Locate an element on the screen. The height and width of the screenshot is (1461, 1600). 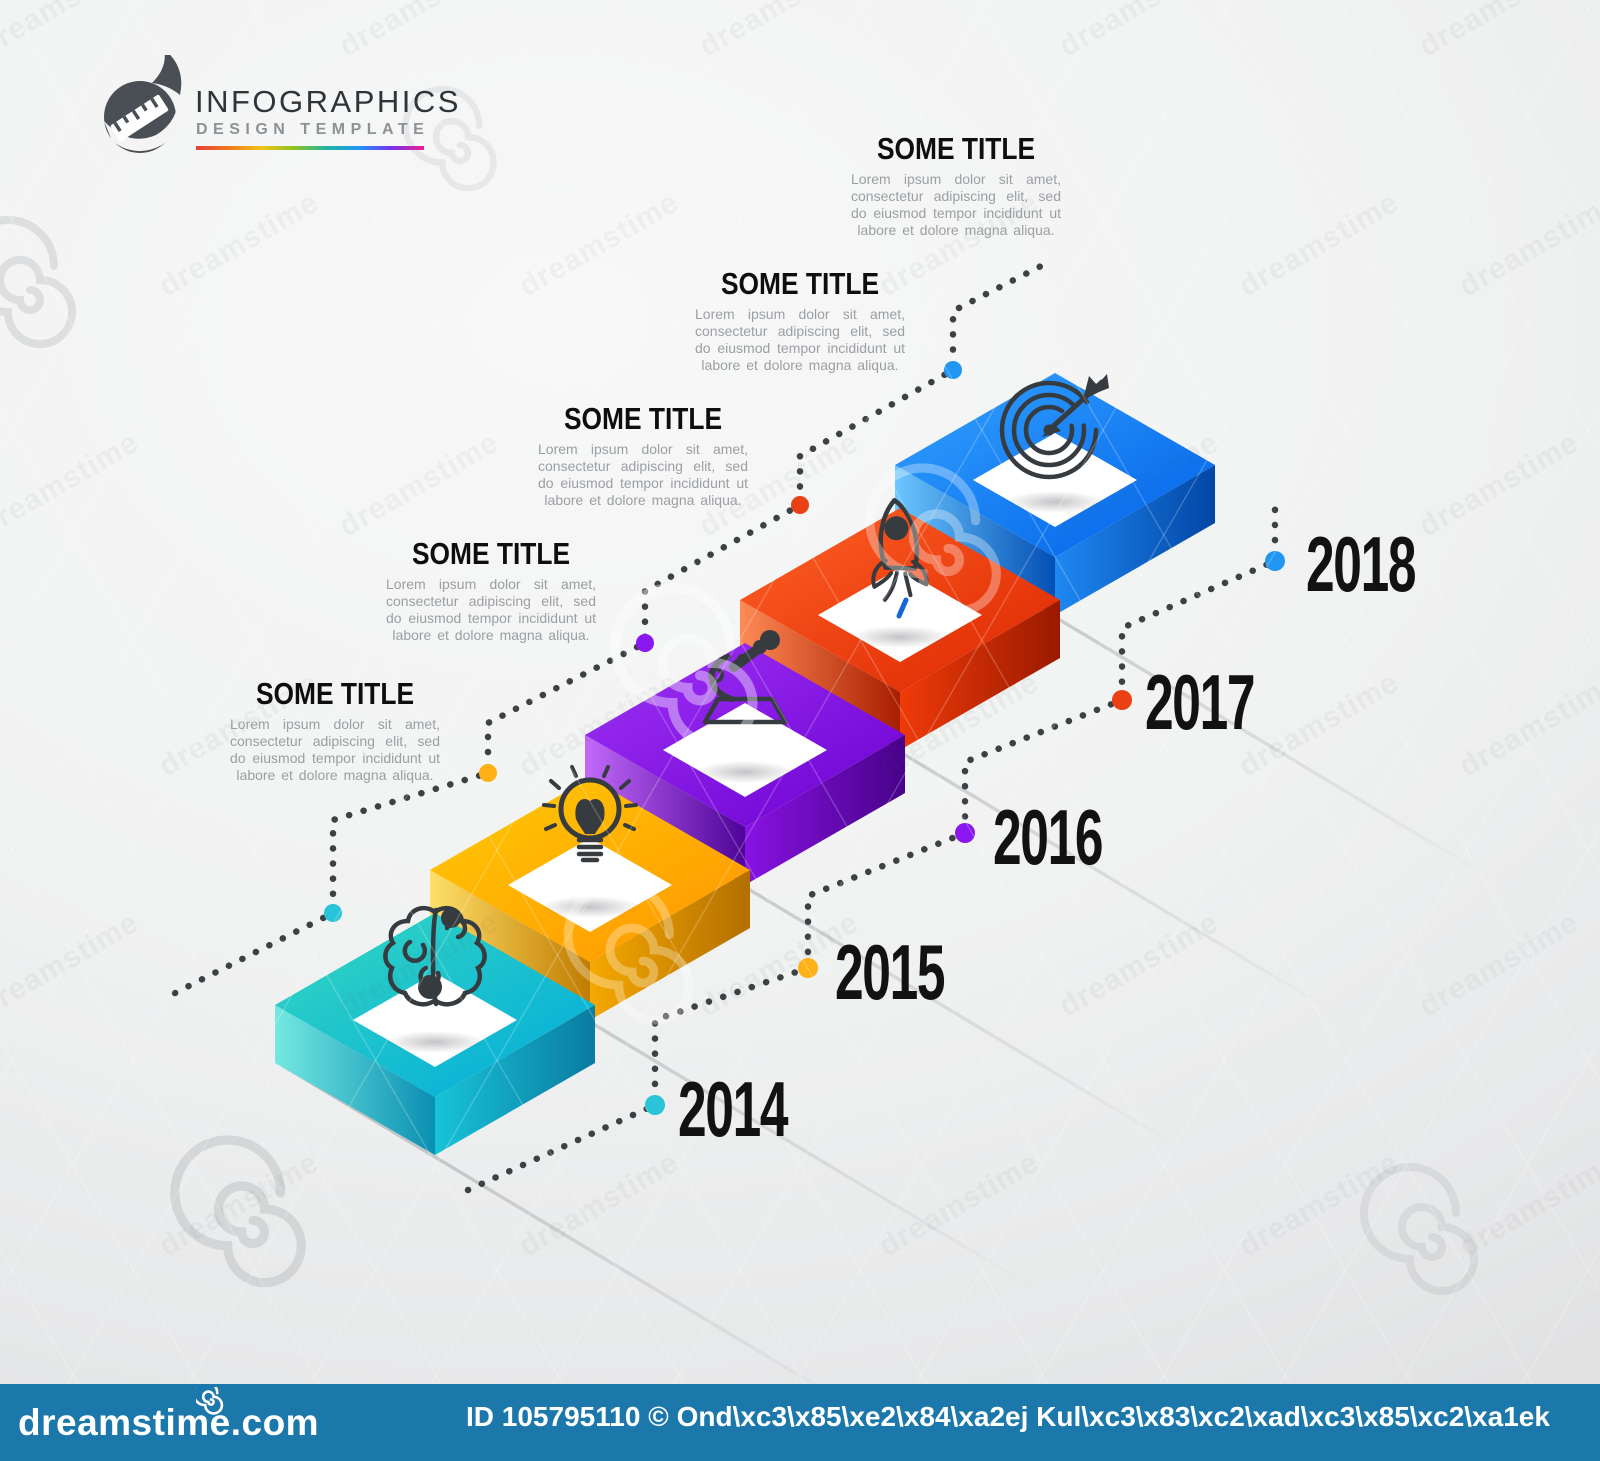
title-dot-2014 is located at coordinates (333, 913).